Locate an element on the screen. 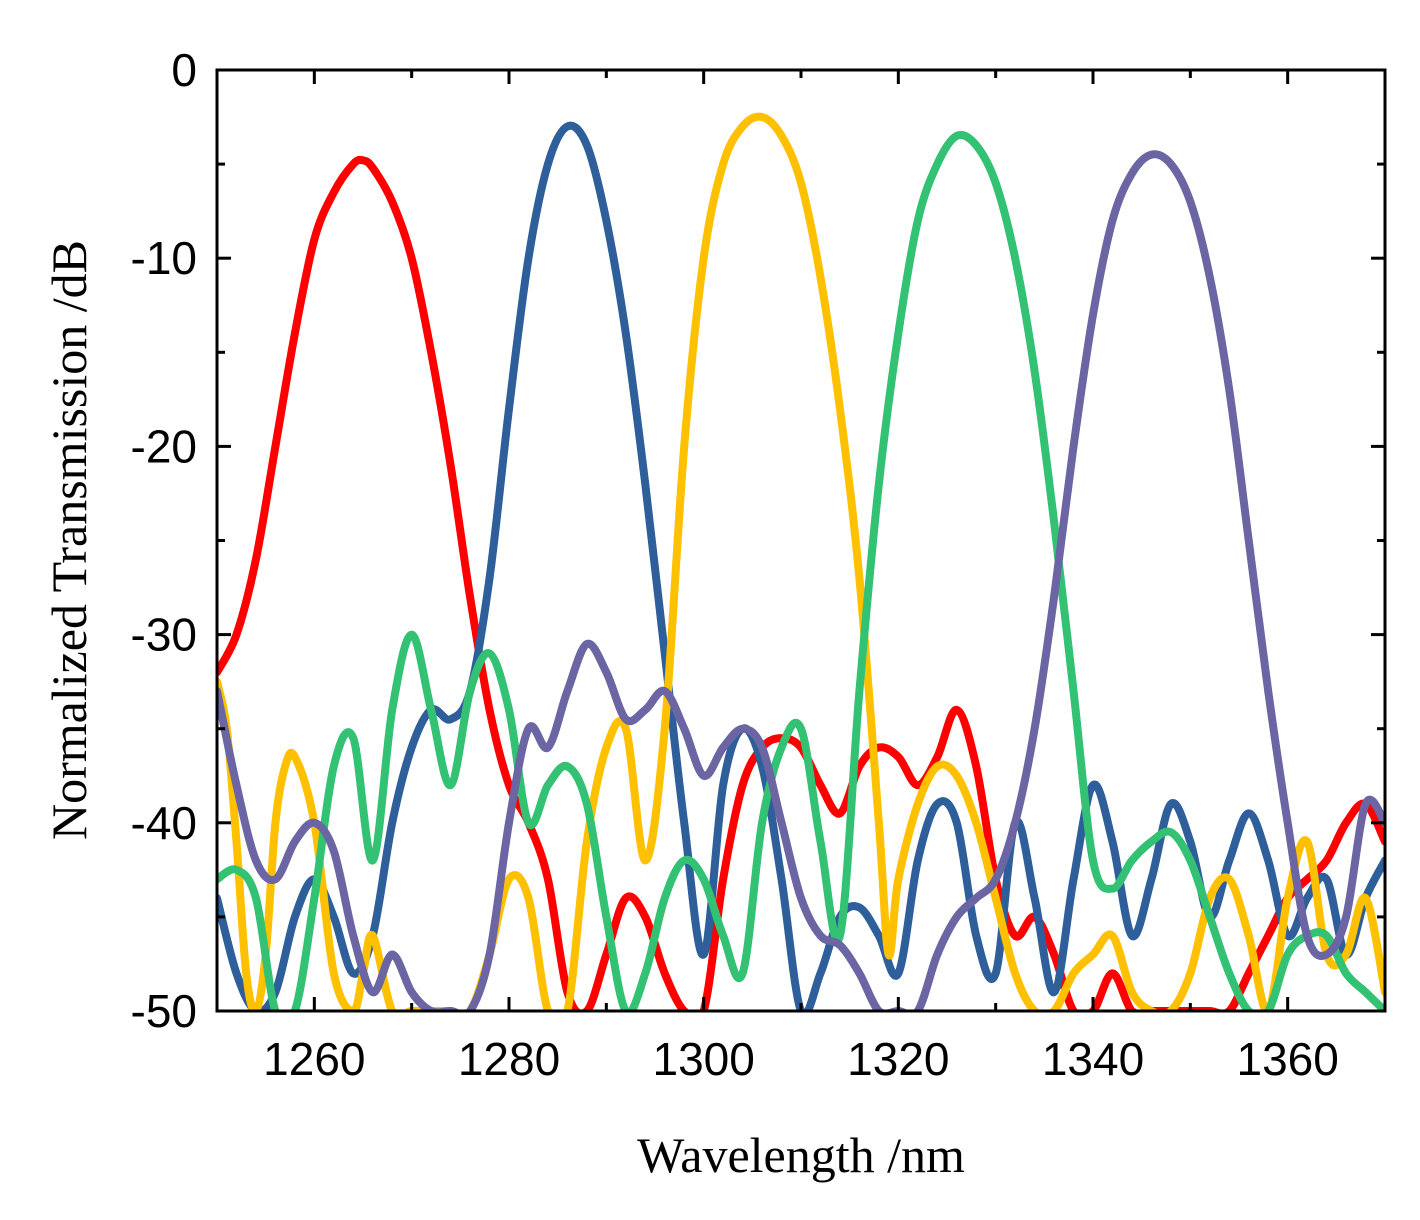 The height and width of the screenshot is (1220, 1420). y-tick-label: -20 is located at coordinates (164, 446).